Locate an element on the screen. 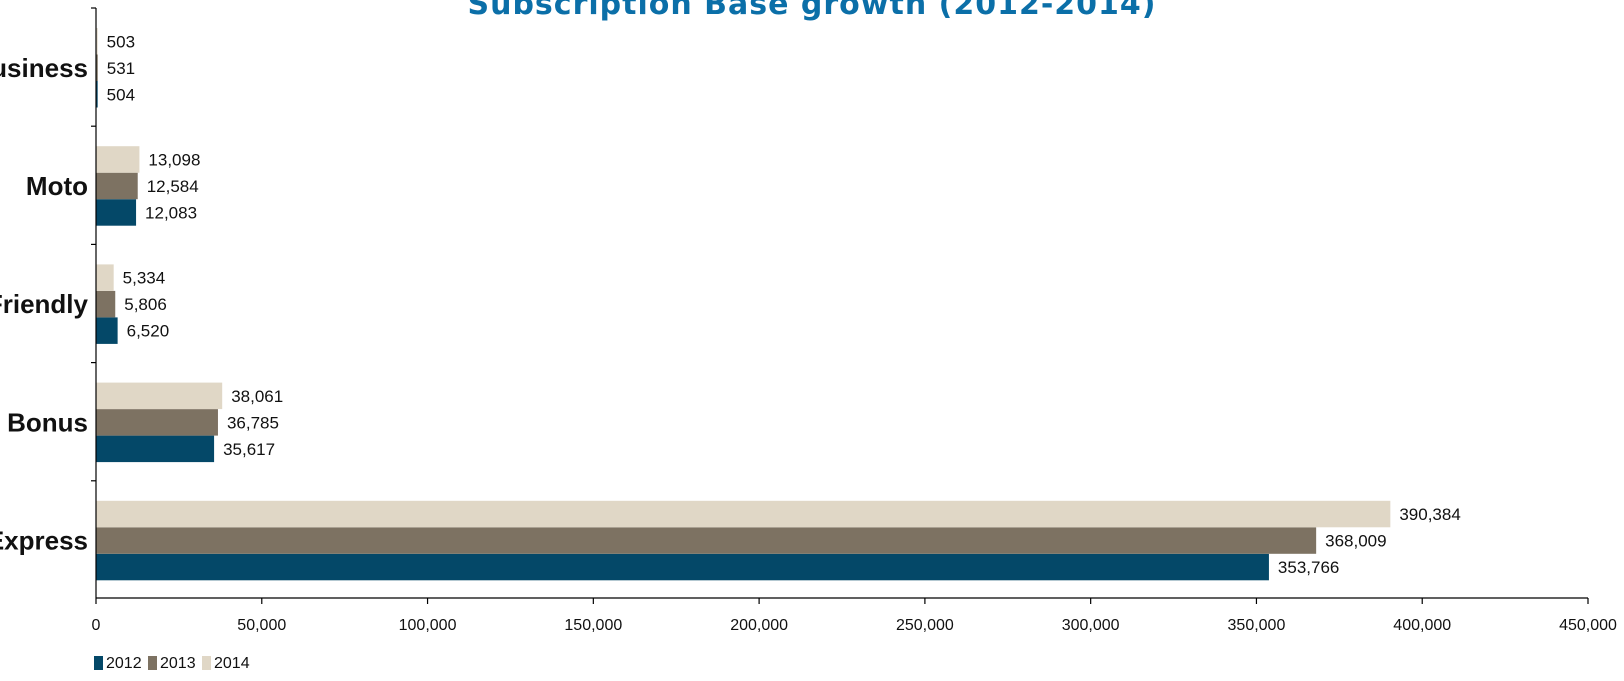  data-label-friendly-2013: 5,806 is located at coordinates (145, 304).